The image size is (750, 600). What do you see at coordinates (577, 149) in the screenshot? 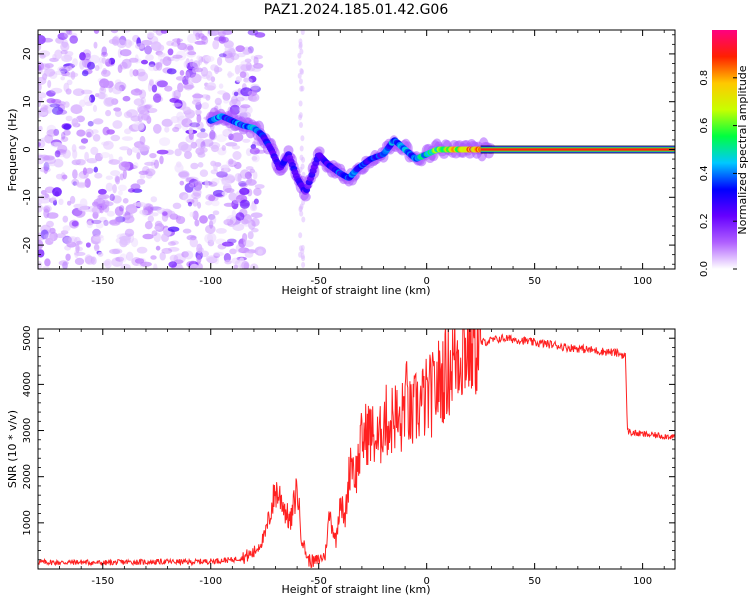
I see `heatmap-carrier-line` at bounding box center [577, 149].